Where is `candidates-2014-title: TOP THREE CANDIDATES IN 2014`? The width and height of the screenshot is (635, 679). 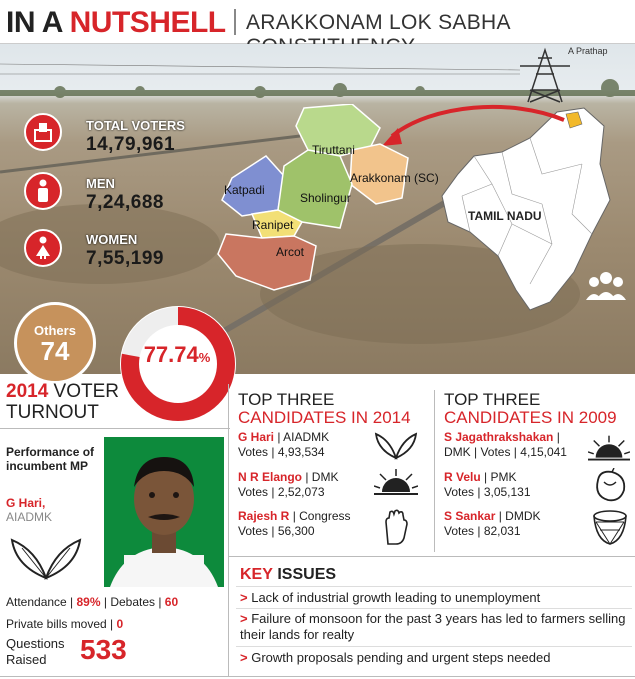
candidates-2014-title: TOP THREE CANDIDATES IN 2014 is located at coordinates (324, 408).